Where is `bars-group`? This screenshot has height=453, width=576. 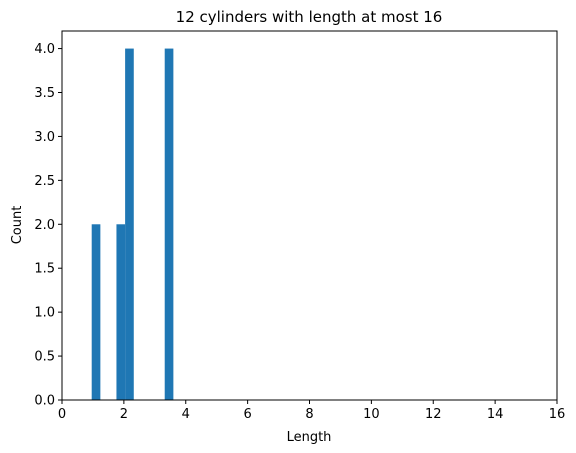 bars-group is located at coordinates (132, 224).